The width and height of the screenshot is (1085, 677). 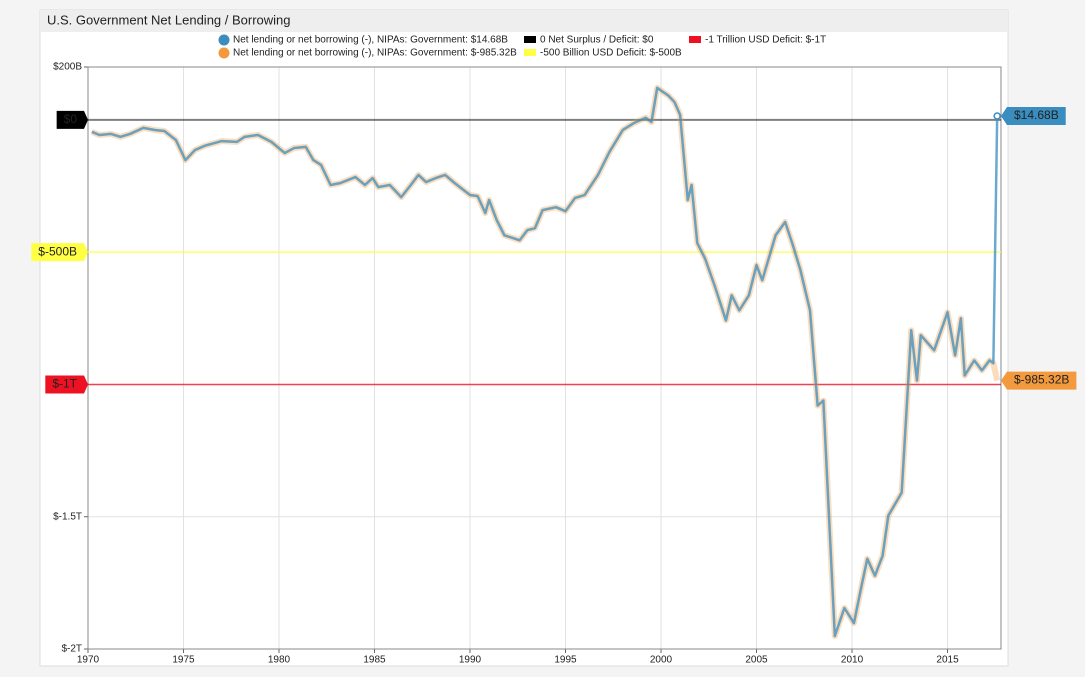 I want to click on series-flag-label: $-985.32B, so click(x=1041, y=380).